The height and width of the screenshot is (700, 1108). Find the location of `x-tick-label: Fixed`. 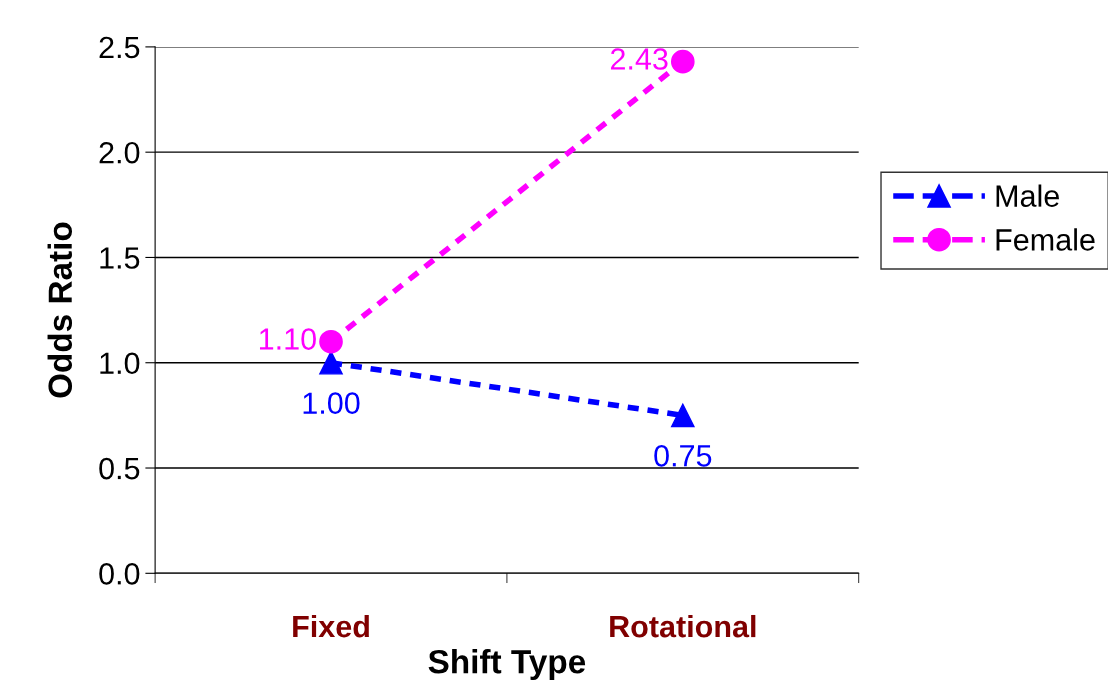

x-tick-label: Fixed is located at coordinates (331, 626).